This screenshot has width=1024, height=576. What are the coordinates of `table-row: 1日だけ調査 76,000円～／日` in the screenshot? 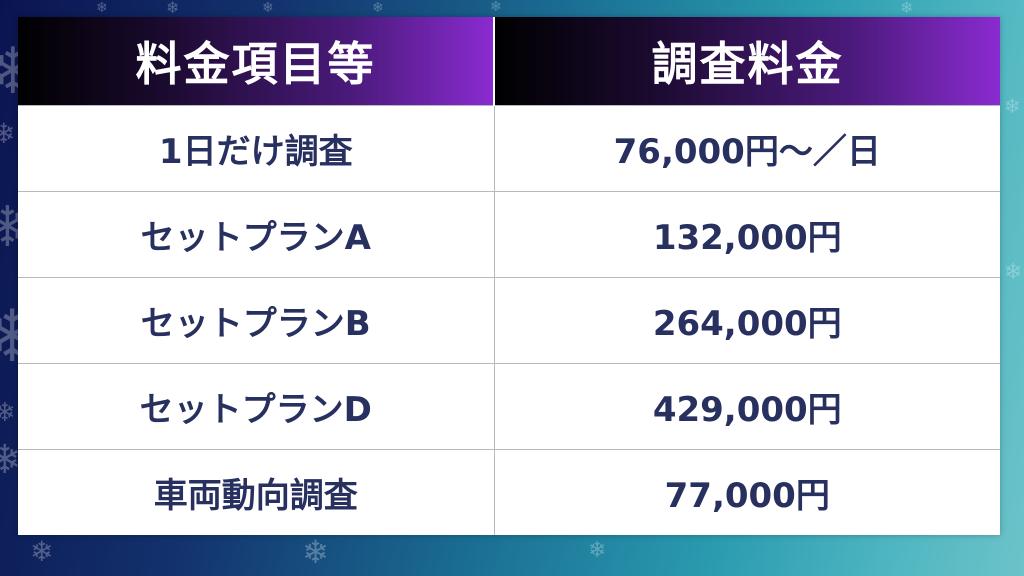 It's located at (509, 147).